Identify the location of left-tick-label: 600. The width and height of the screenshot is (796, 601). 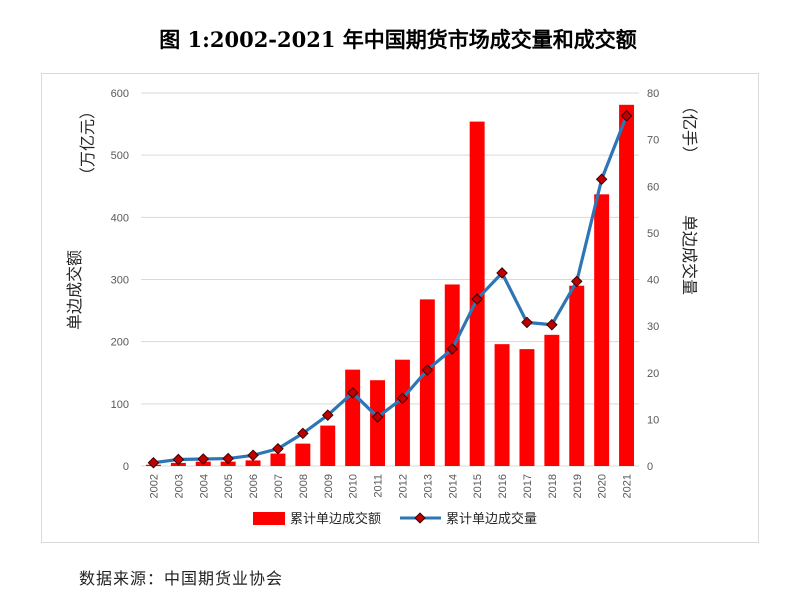
(120, 94).